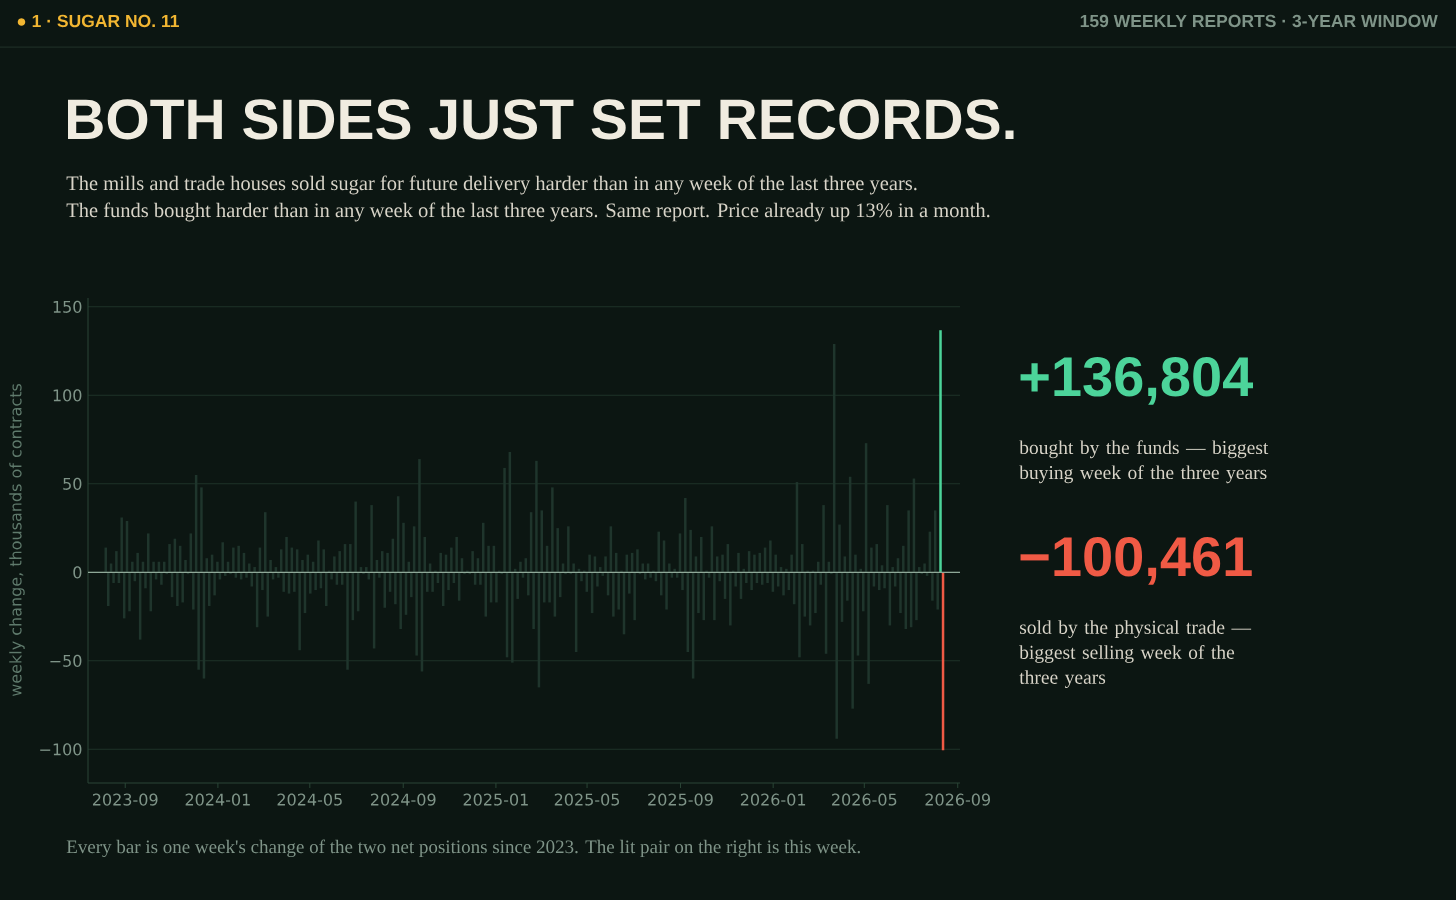  I want to click on text: sold by the physical trade — biggest selling week of the three years, so click(1135, 654).